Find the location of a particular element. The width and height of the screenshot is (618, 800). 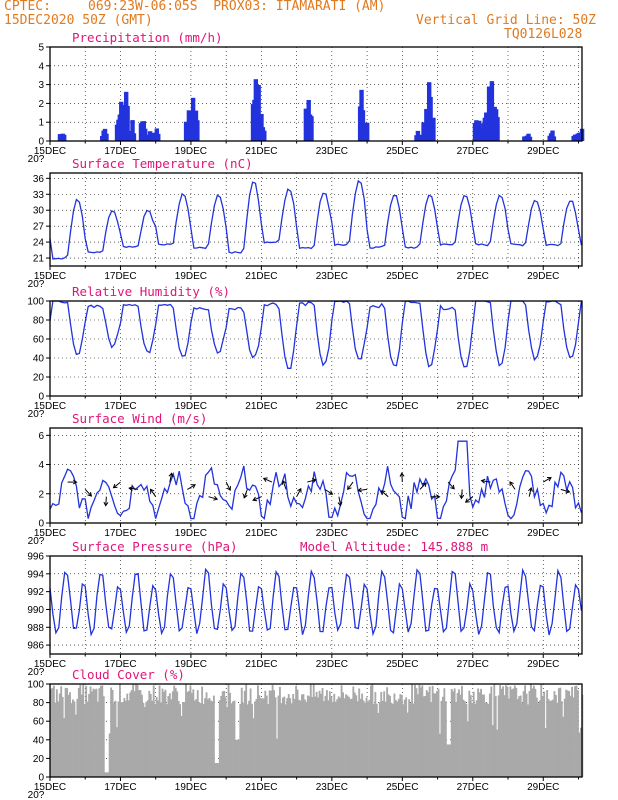

y-tick-label: 21 is located at coordinates (39, 259).